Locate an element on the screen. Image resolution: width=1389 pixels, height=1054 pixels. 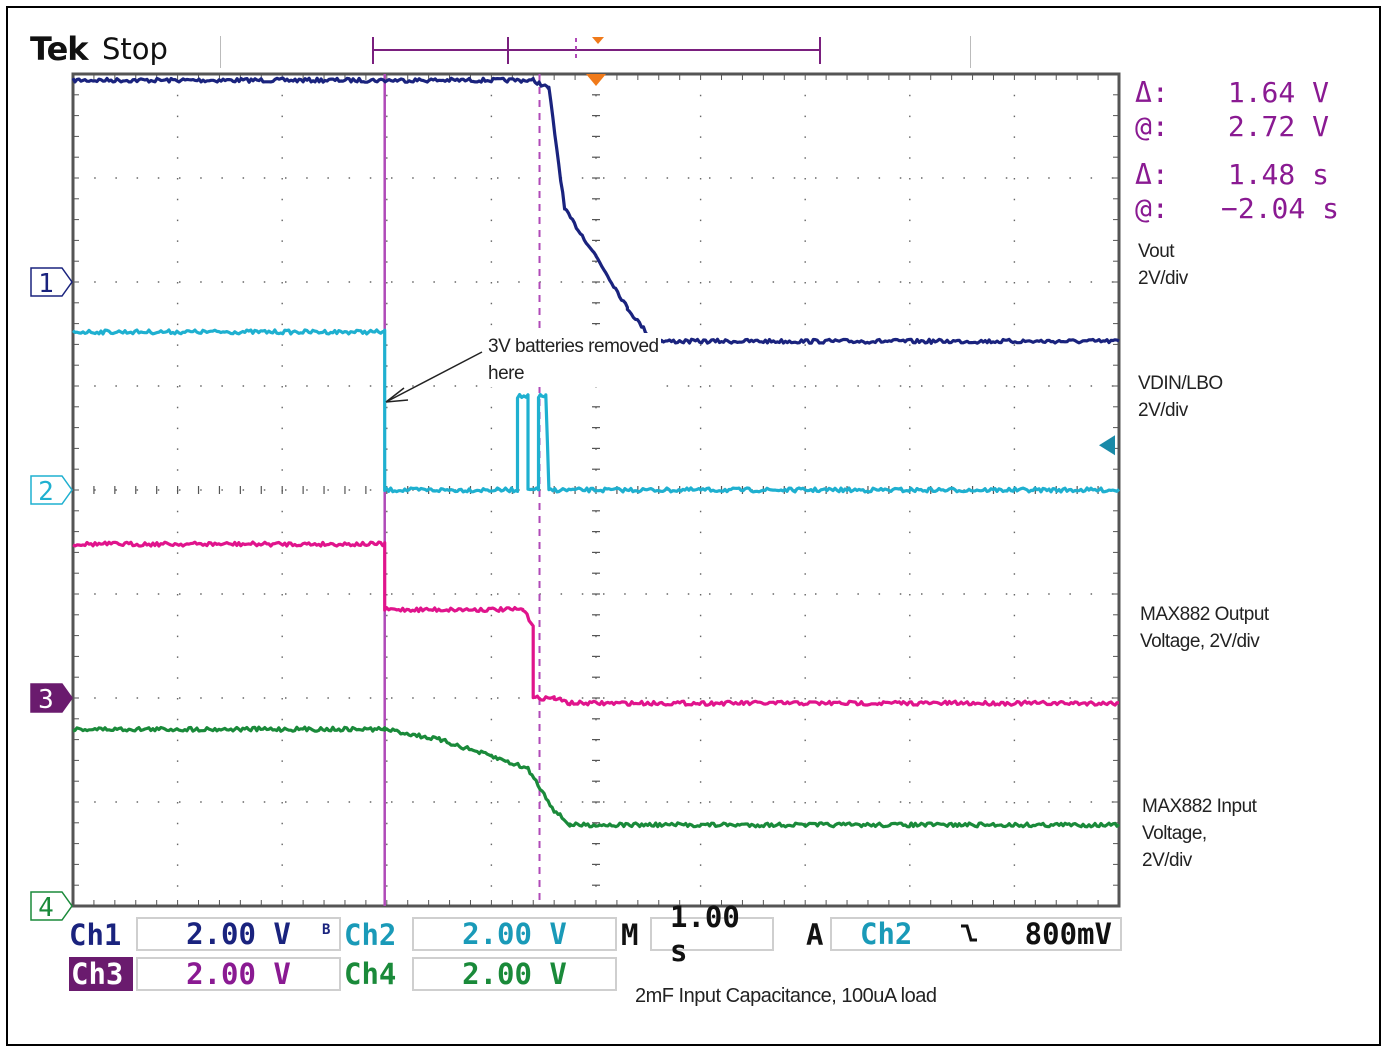
ch3-label: Ch3 is located at coordinates (101, 974).